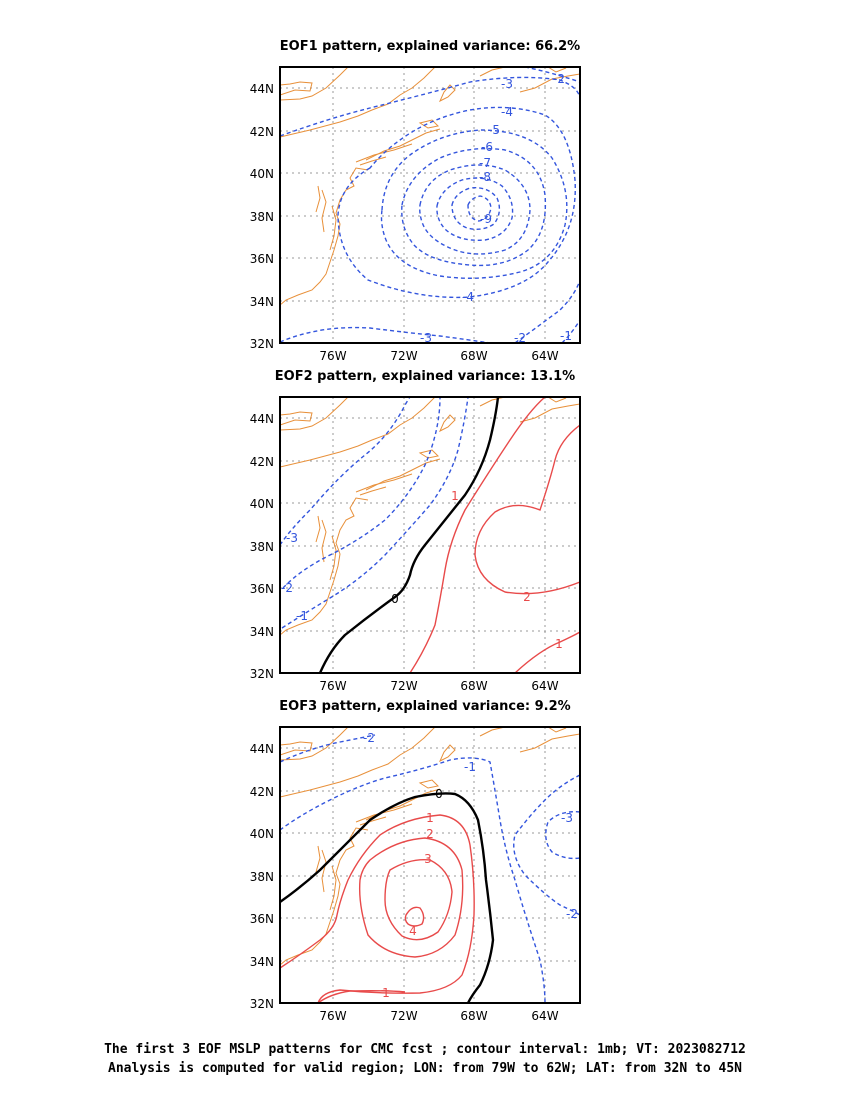 Image resolution: width=850 pixels, height=1100 pixels. I want to click on map-plot-area: -2 -1 0 1 2 3 4 1 -3 -2, so click(430, 865).